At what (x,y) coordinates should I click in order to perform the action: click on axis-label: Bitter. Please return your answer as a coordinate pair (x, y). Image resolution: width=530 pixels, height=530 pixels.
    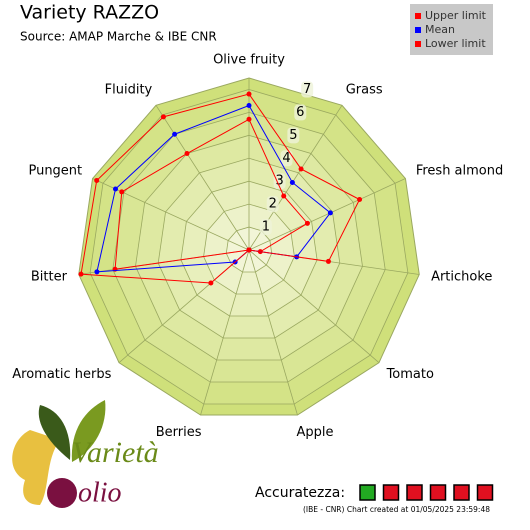
    Looking at the image, I should click on (49, 277).